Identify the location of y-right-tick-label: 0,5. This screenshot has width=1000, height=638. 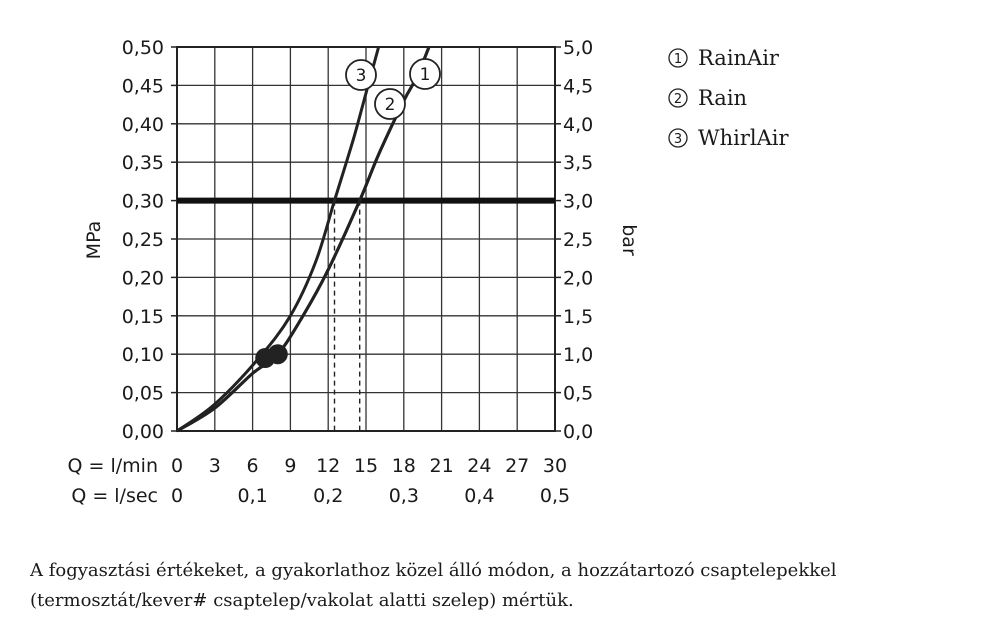
(578, 394).